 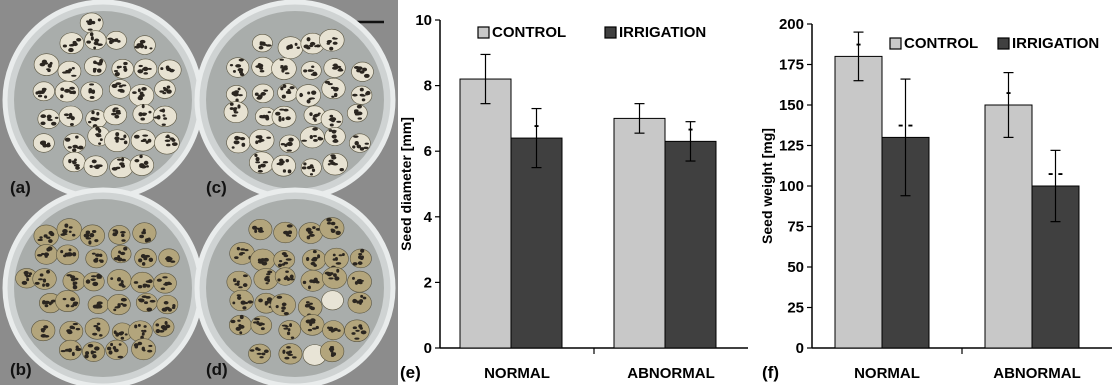 I want to click on significance-mark: - -, so click(x=1055, y=173).